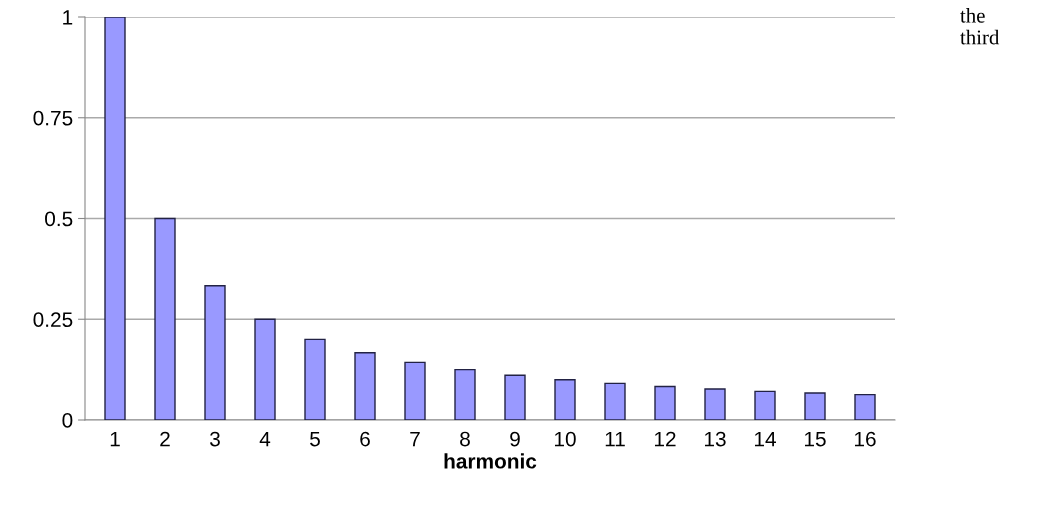 The height and width of the screenshot is (511, 1041). Describe the element at coordinates (265, 439) in the screenshot. I see `x-tick-label: 4` at that location.